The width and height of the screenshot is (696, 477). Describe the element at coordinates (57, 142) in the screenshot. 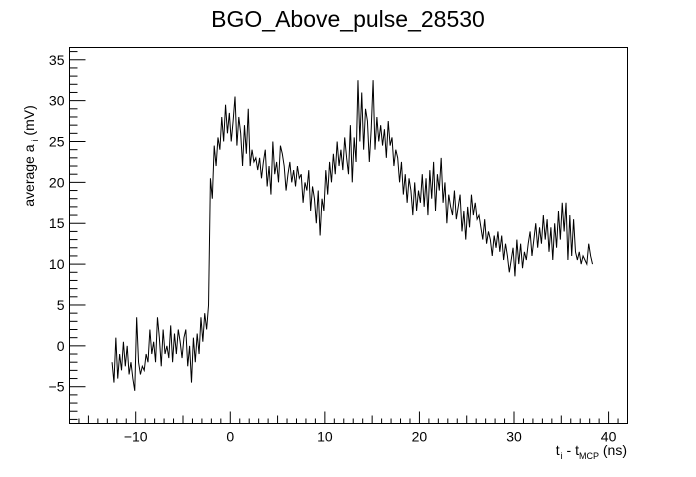

I see `y-tick-label: 25` at that location.